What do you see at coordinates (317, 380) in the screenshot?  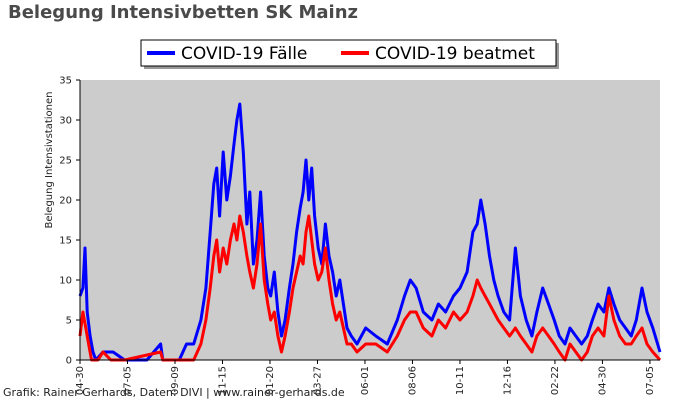 I see `x-tick-label: 03-27` at bounding box center [317, 380].